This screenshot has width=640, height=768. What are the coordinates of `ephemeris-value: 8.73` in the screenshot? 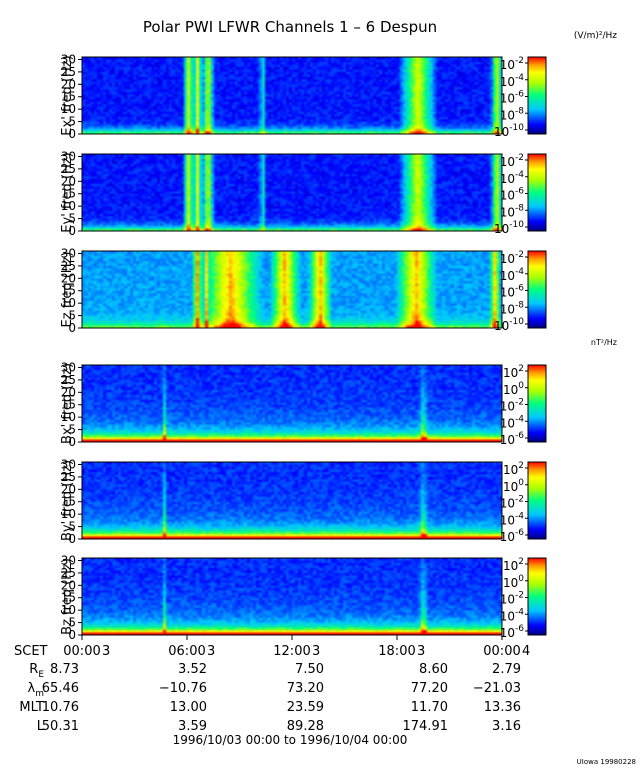 It's located at (64, 669).